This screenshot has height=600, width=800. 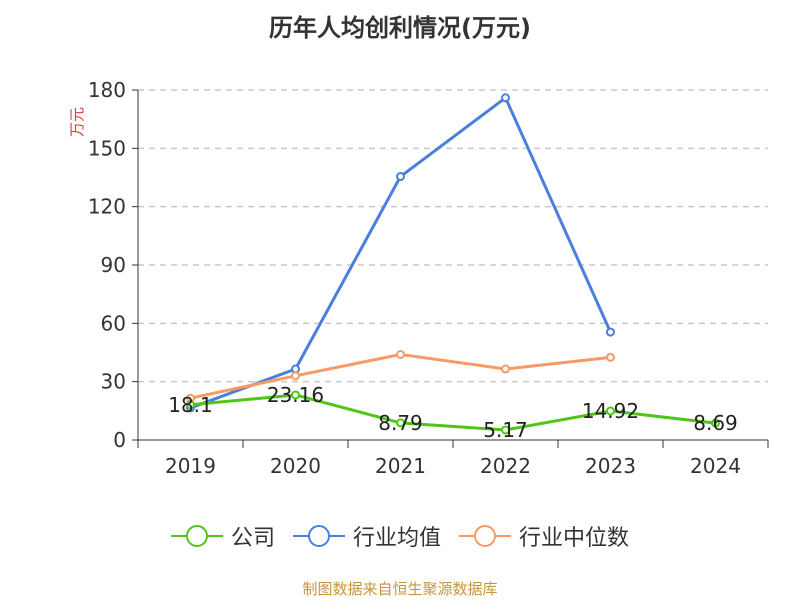 I want to click on legend-item: 行业中位数, so click(x=544, y=536).